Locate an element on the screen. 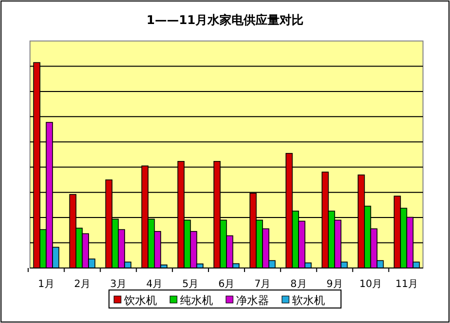  x-tick-label: 6月 is located at coordinates (226, 284).